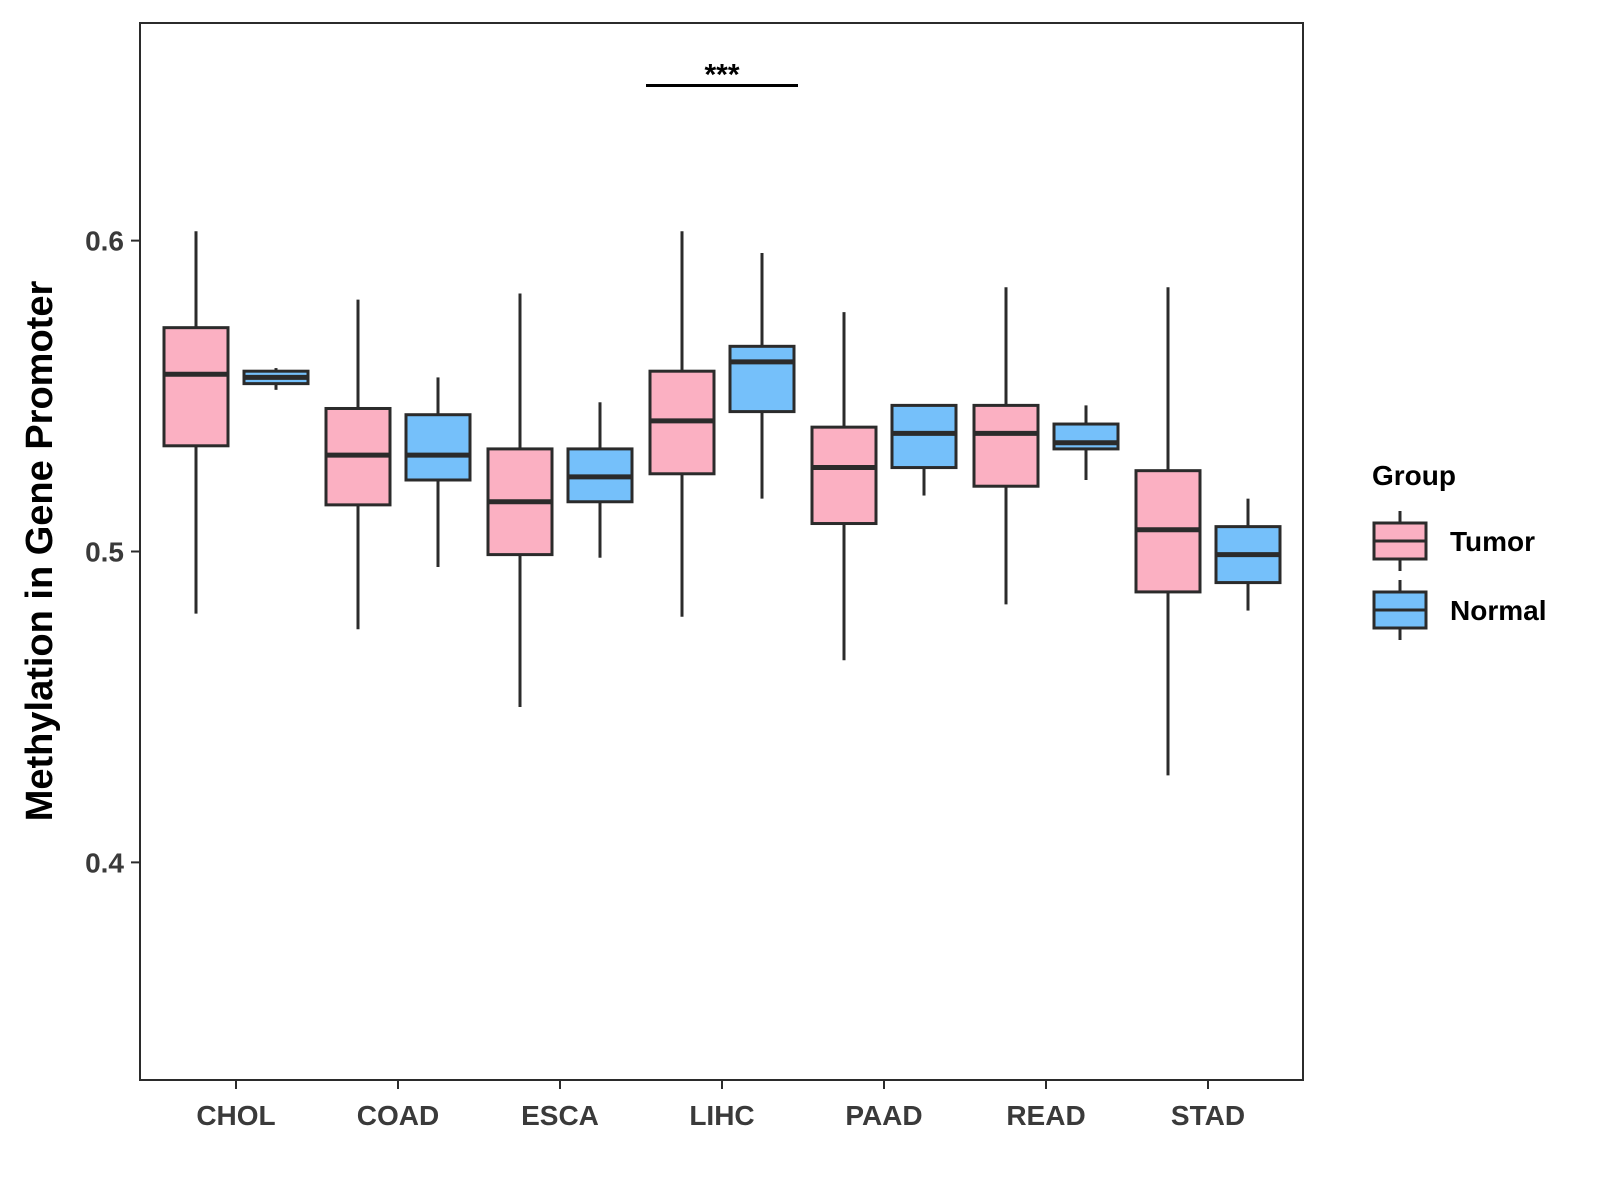 This screenshot has height=1200, width=1600. Describe the element at coordinates (1045, 1115) in the screenshot. I see `x-tick-label: READ` at that location.